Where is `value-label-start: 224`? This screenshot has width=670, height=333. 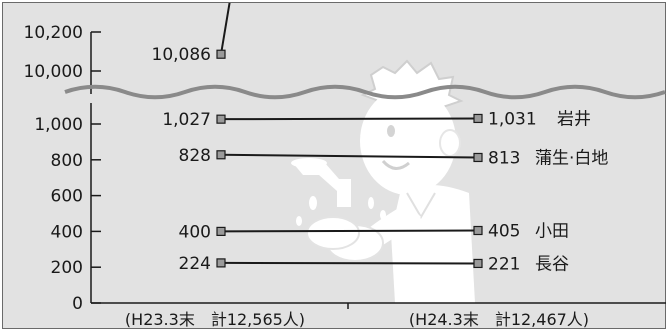 value-label-start: 224 is located at coordinates (195, 264).